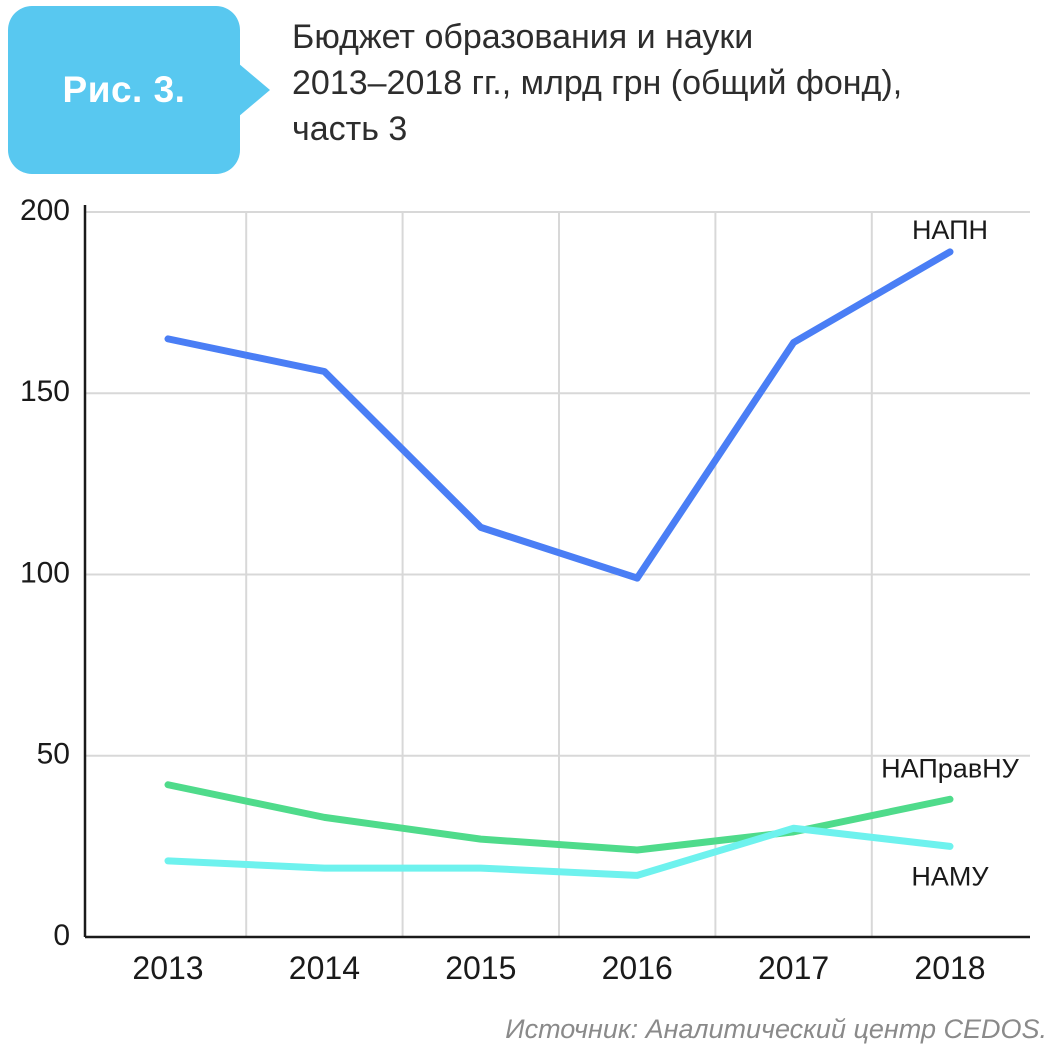 This screenshot has width=1063, height=1063. Describe the element at coordinates (776, 1029) in the screenshot. I see `source-caption: Источник: Аналитический центр CEDOS.` at that location.